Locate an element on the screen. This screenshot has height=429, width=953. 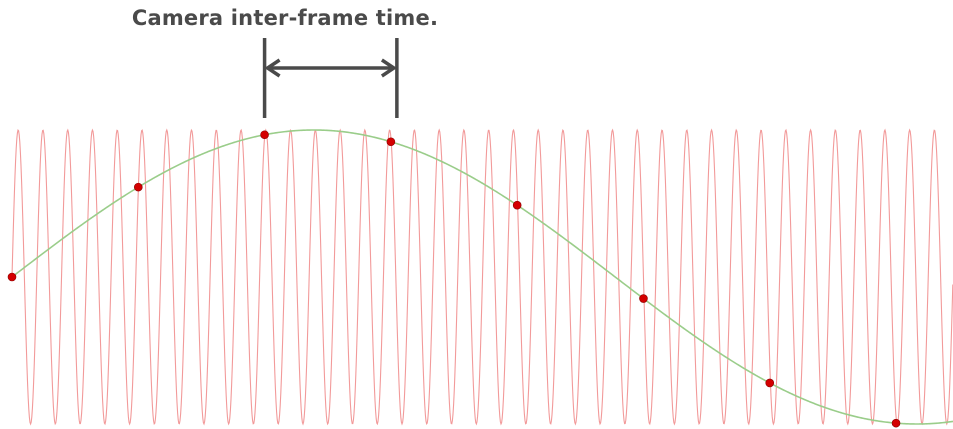
inter-frame-time-label: Camera inter-frame time. is located at coordinates (285, 18).